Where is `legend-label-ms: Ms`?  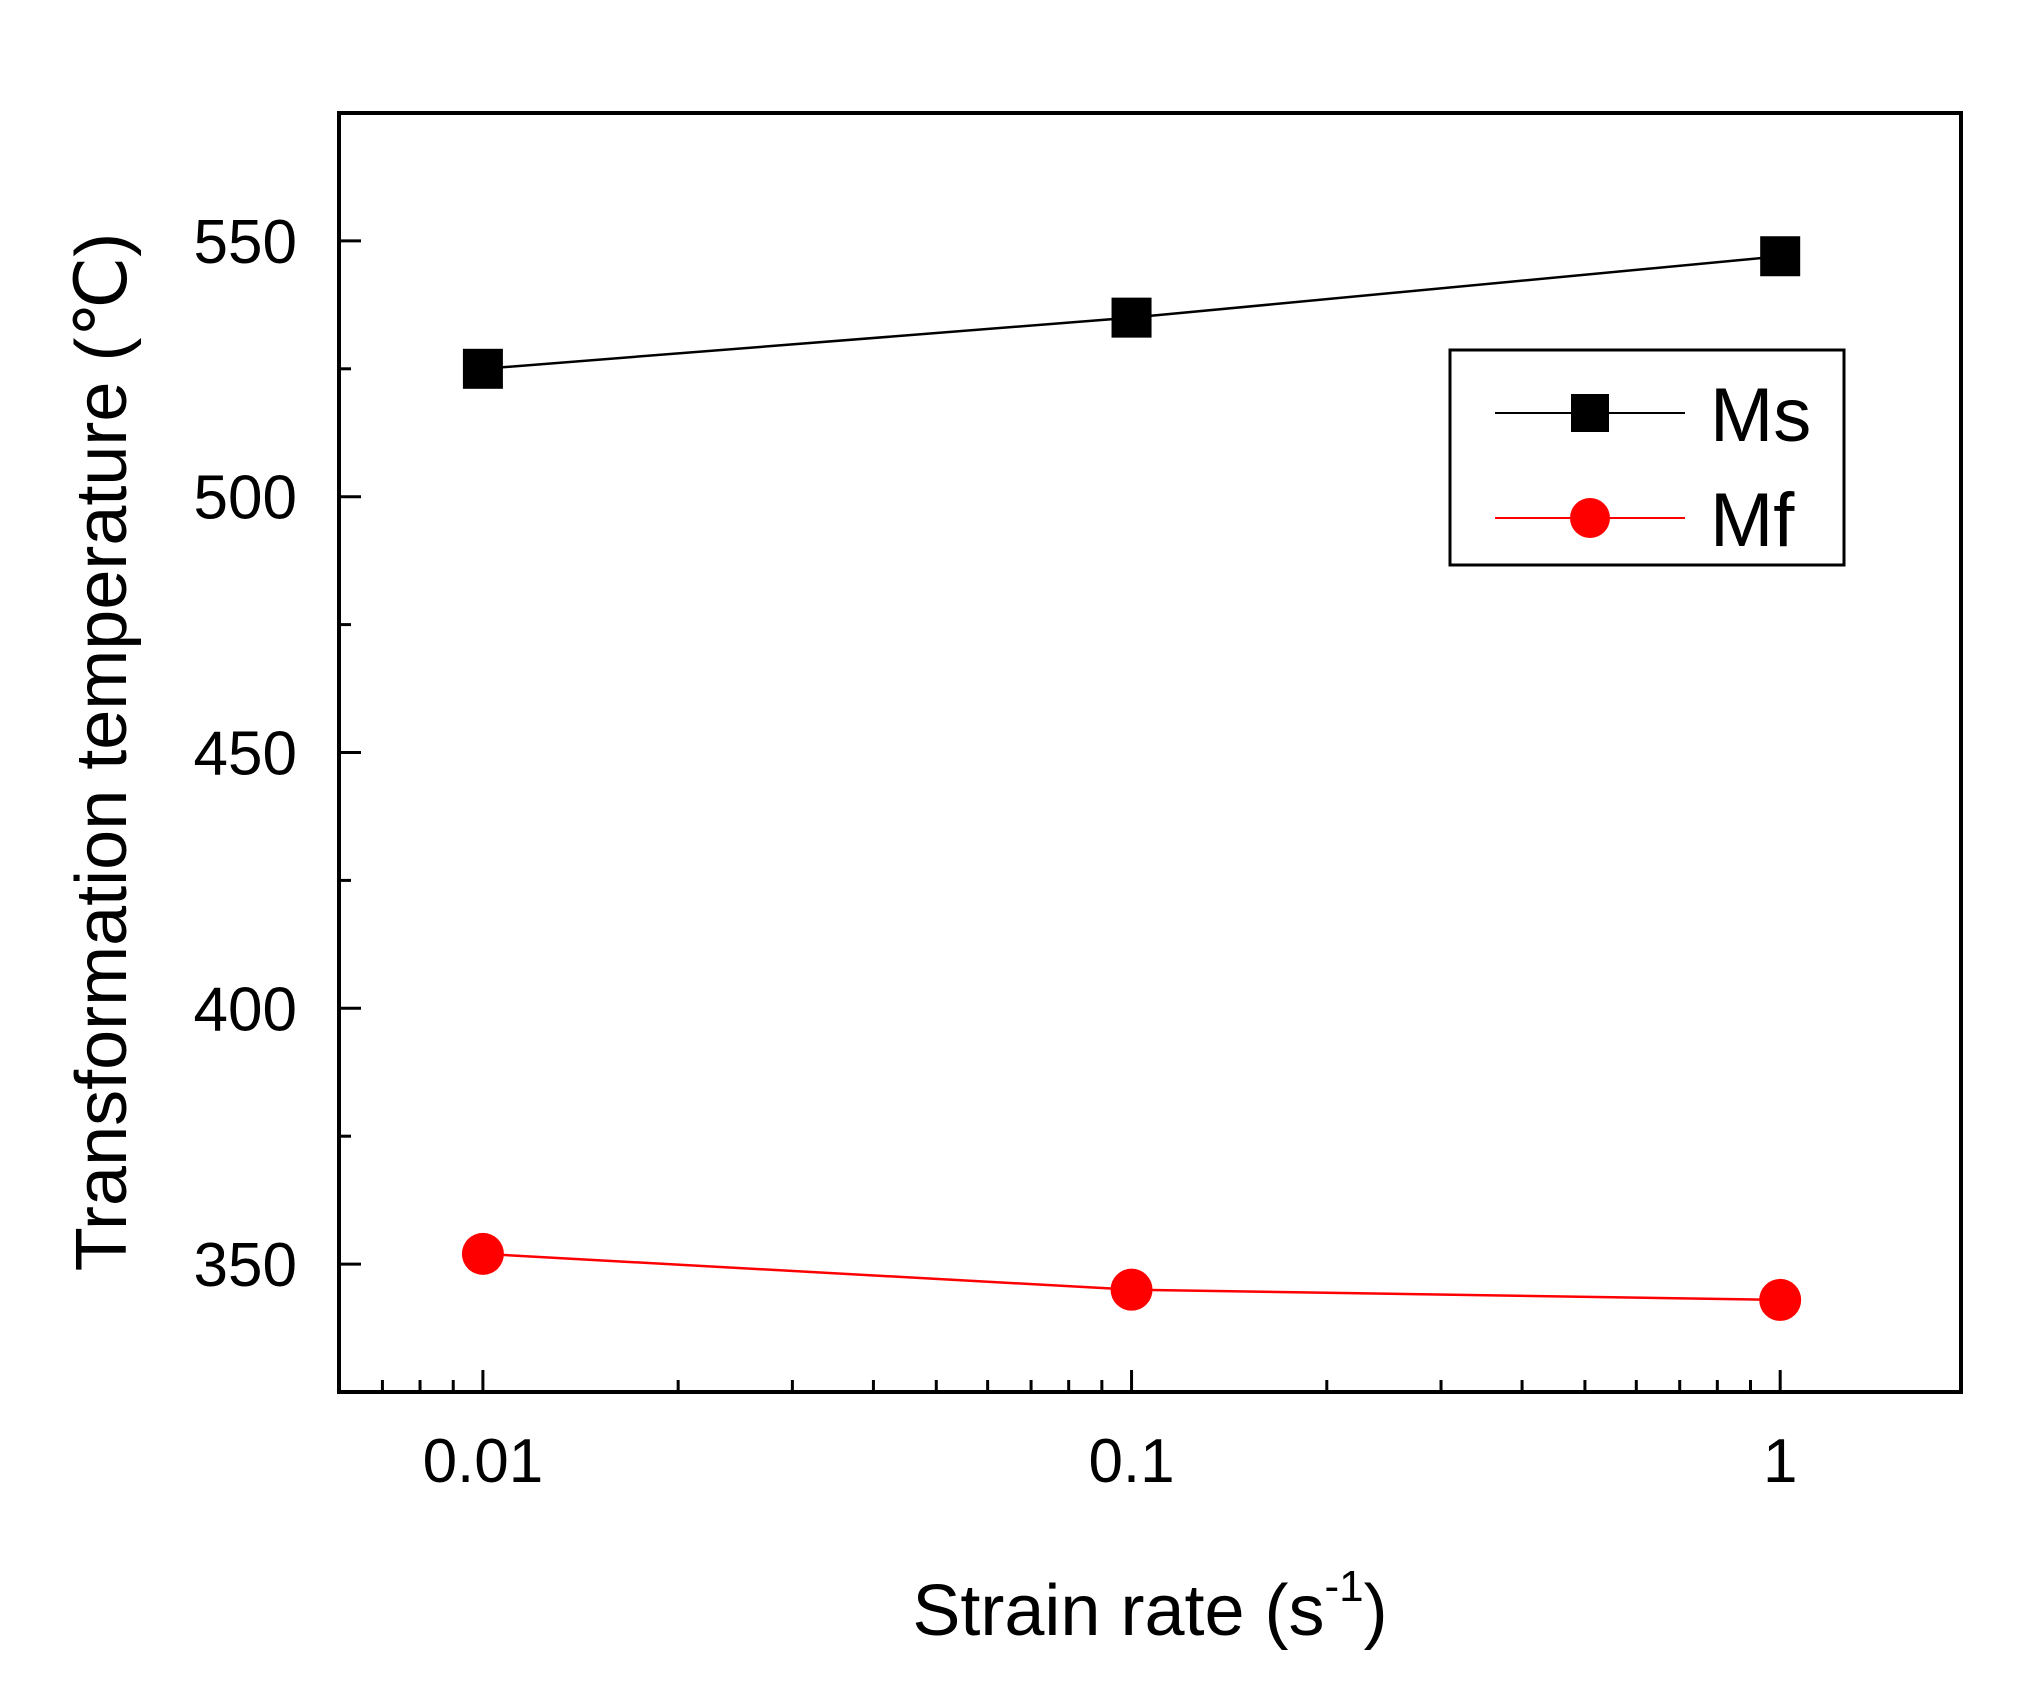
legend-label-ms: Ms is located at coordinates (1760, 415).